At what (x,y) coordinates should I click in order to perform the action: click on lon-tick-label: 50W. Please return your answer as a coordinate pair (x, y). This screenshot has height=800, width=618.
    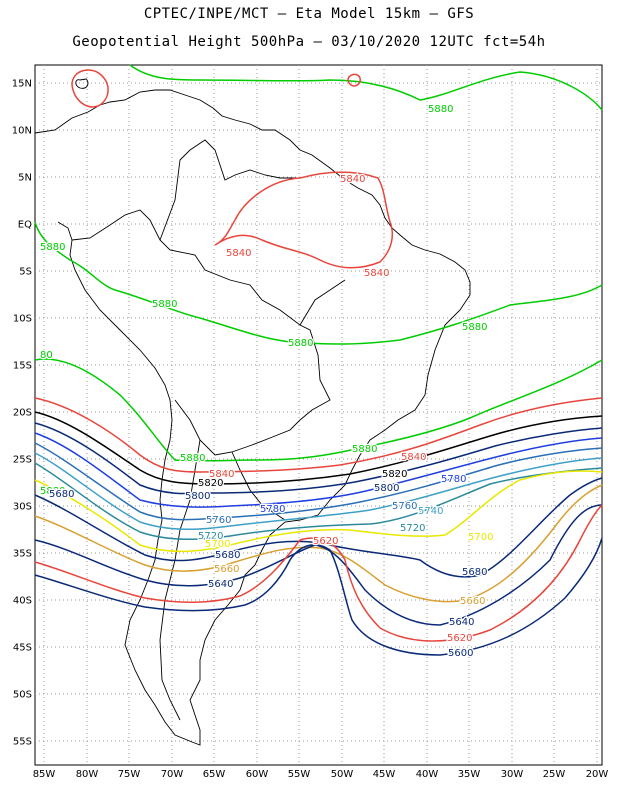
    Looking at the image, I should click on (342, 774).